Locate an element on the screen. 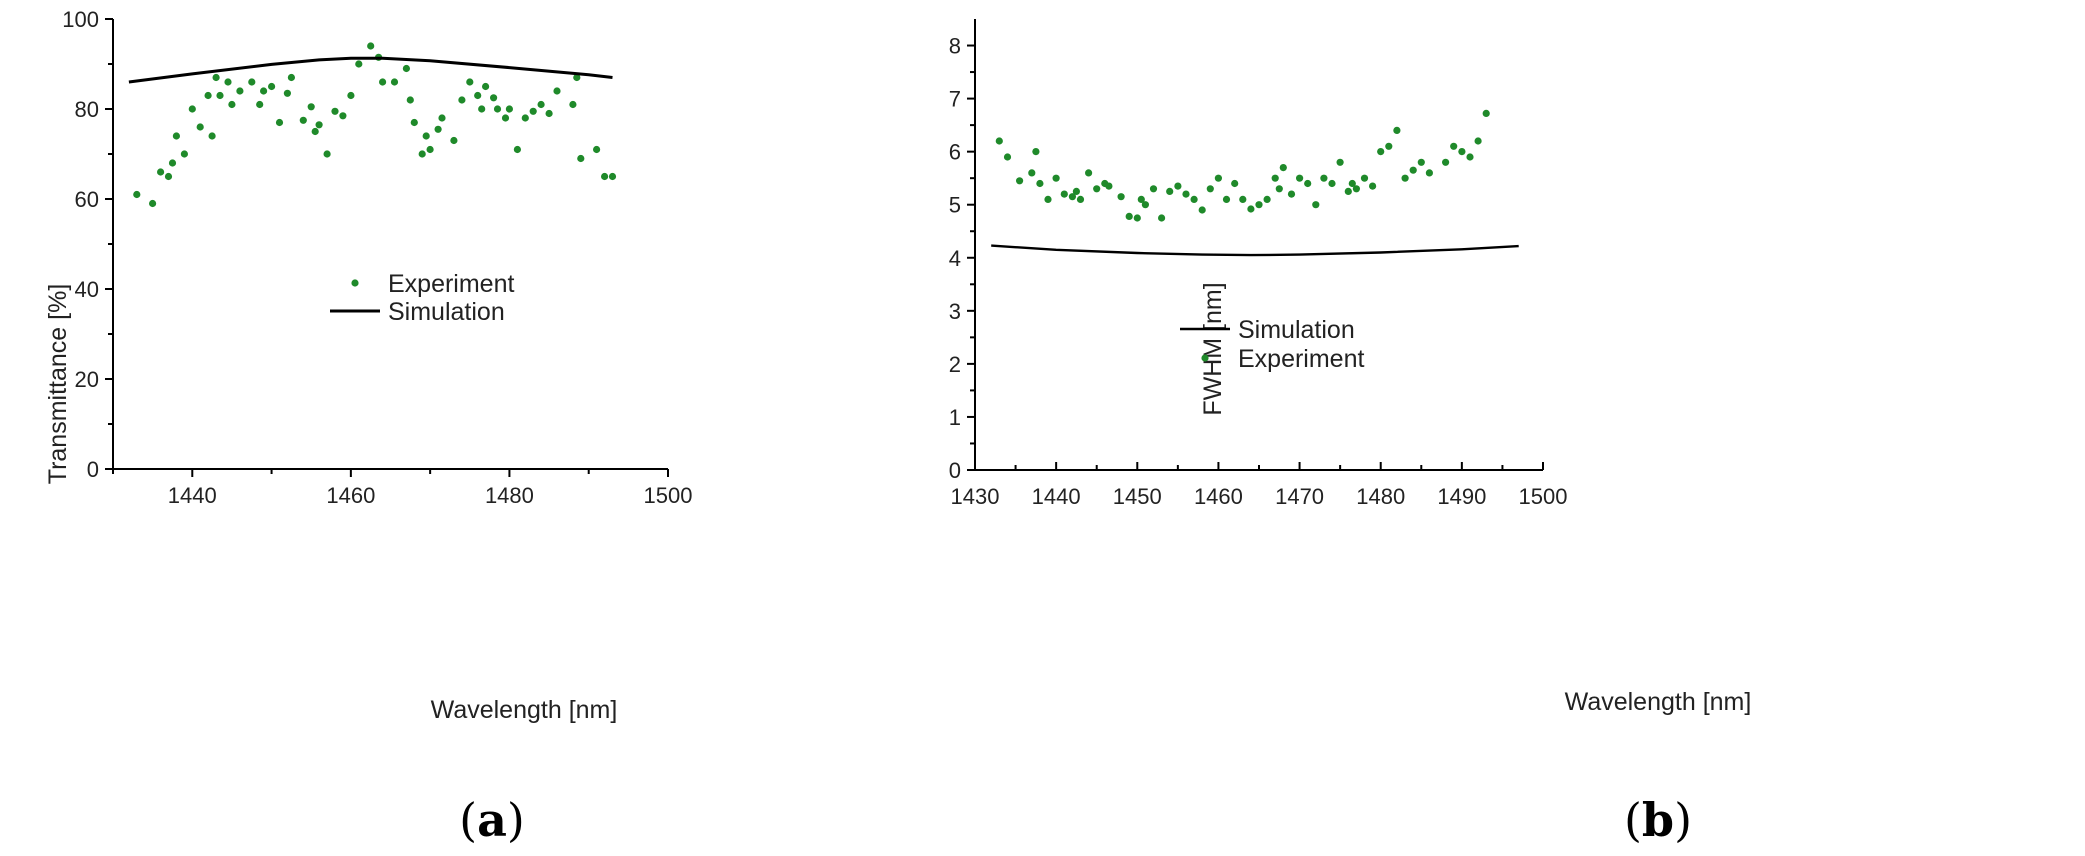 The image size is (2085, 856). y-tick-label-a: 20 is located at coordinates (87, 379).